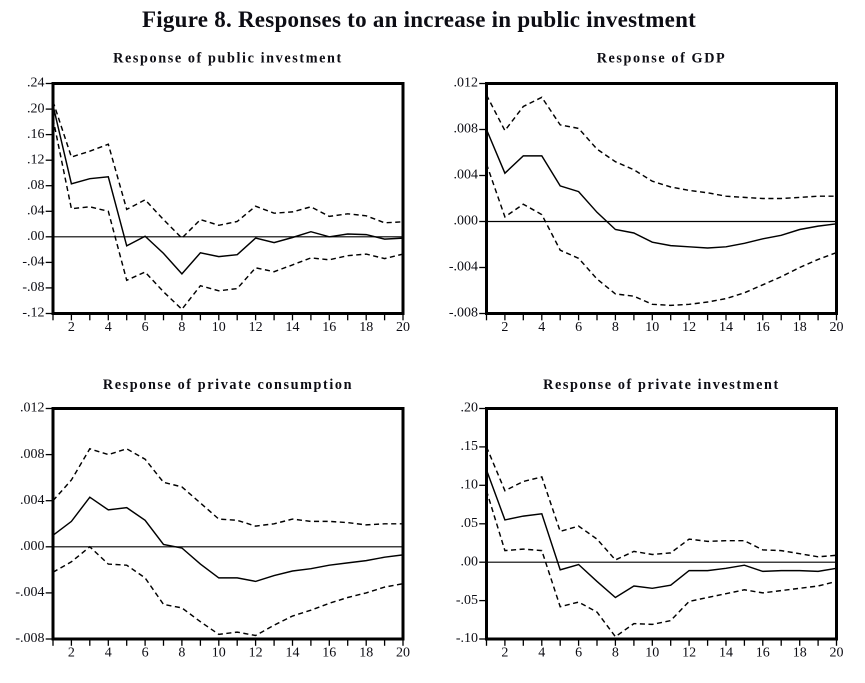  I want to click on svg-text: Response of public investment, so click(228, 59).